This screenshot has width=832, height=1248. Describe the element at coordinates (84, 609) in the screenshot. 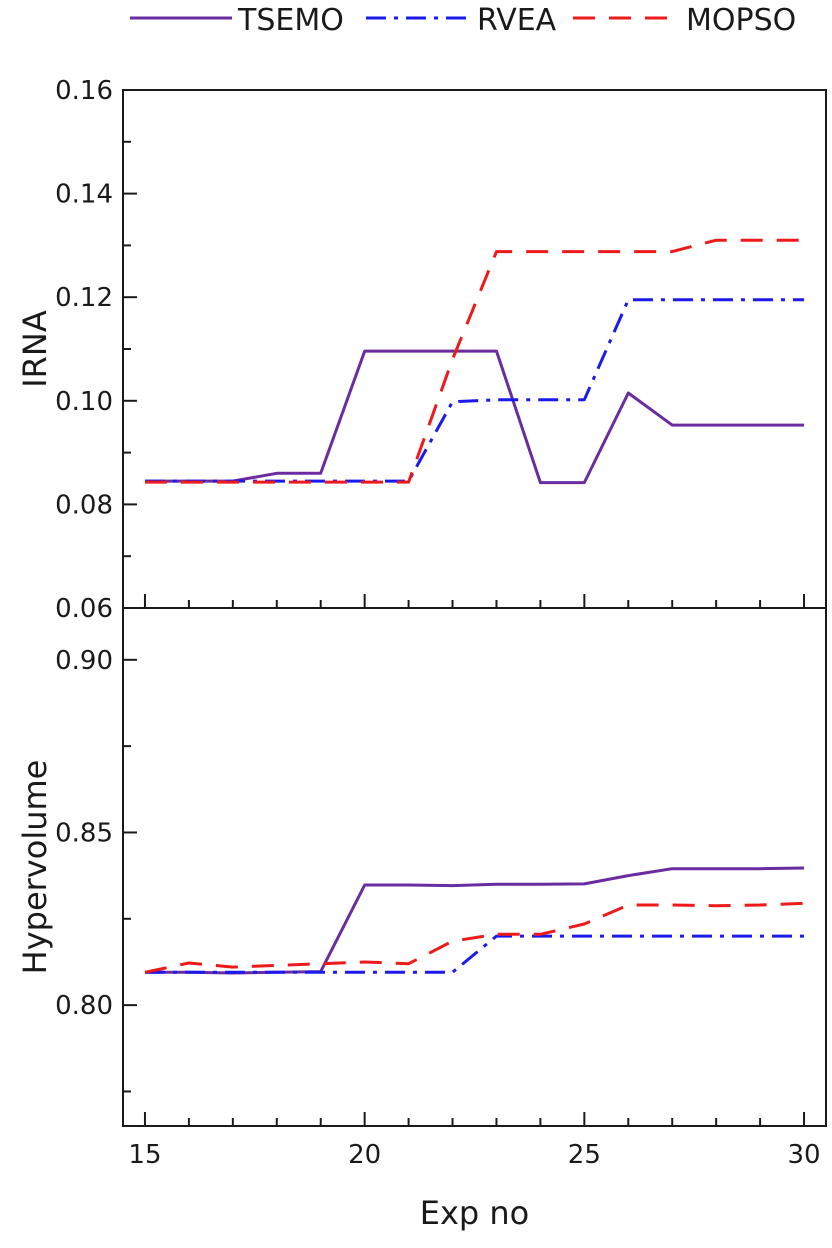

I see `irna-y-tick-label: 0.06` at that location.